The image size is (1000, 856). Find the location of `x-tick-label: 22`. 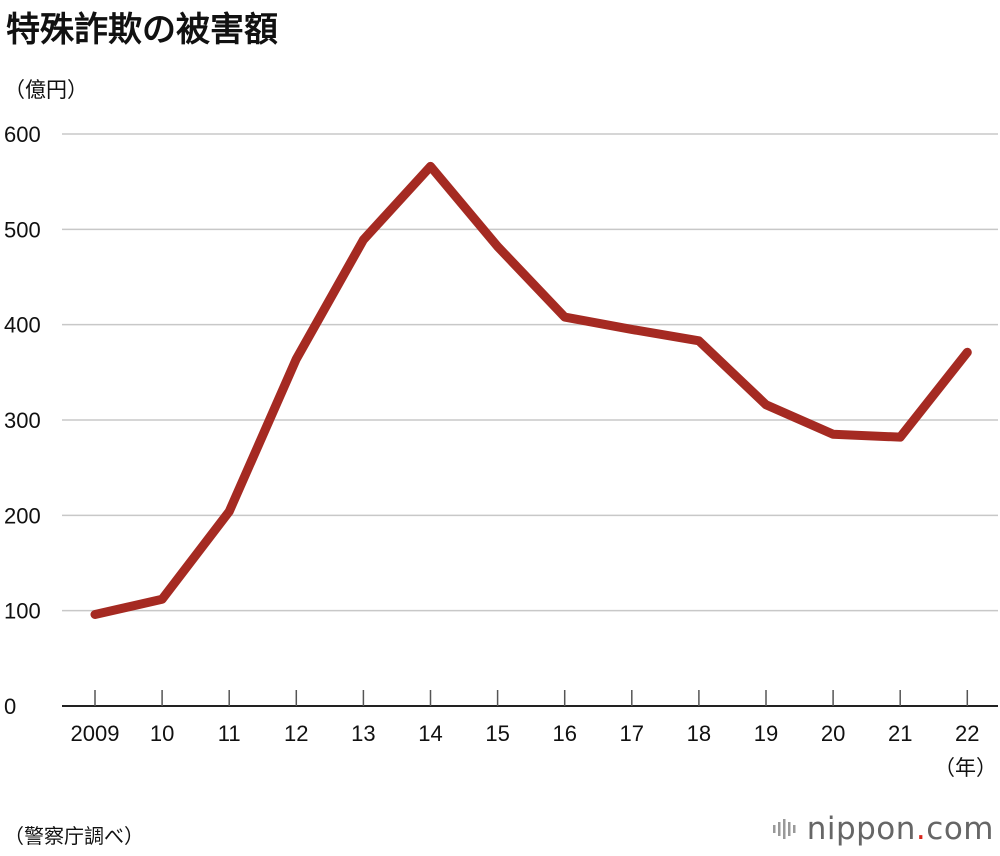

x-tick-label: 22 is located at coordinates (967, 733).